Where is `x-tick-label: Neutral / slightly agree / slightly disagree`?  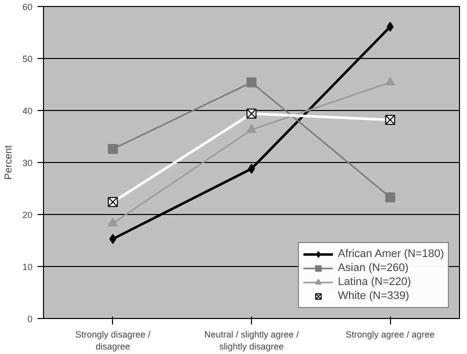
x-tick-label: Neutral / slightly agree / slightly disagree is located at coordinates (252, 341).